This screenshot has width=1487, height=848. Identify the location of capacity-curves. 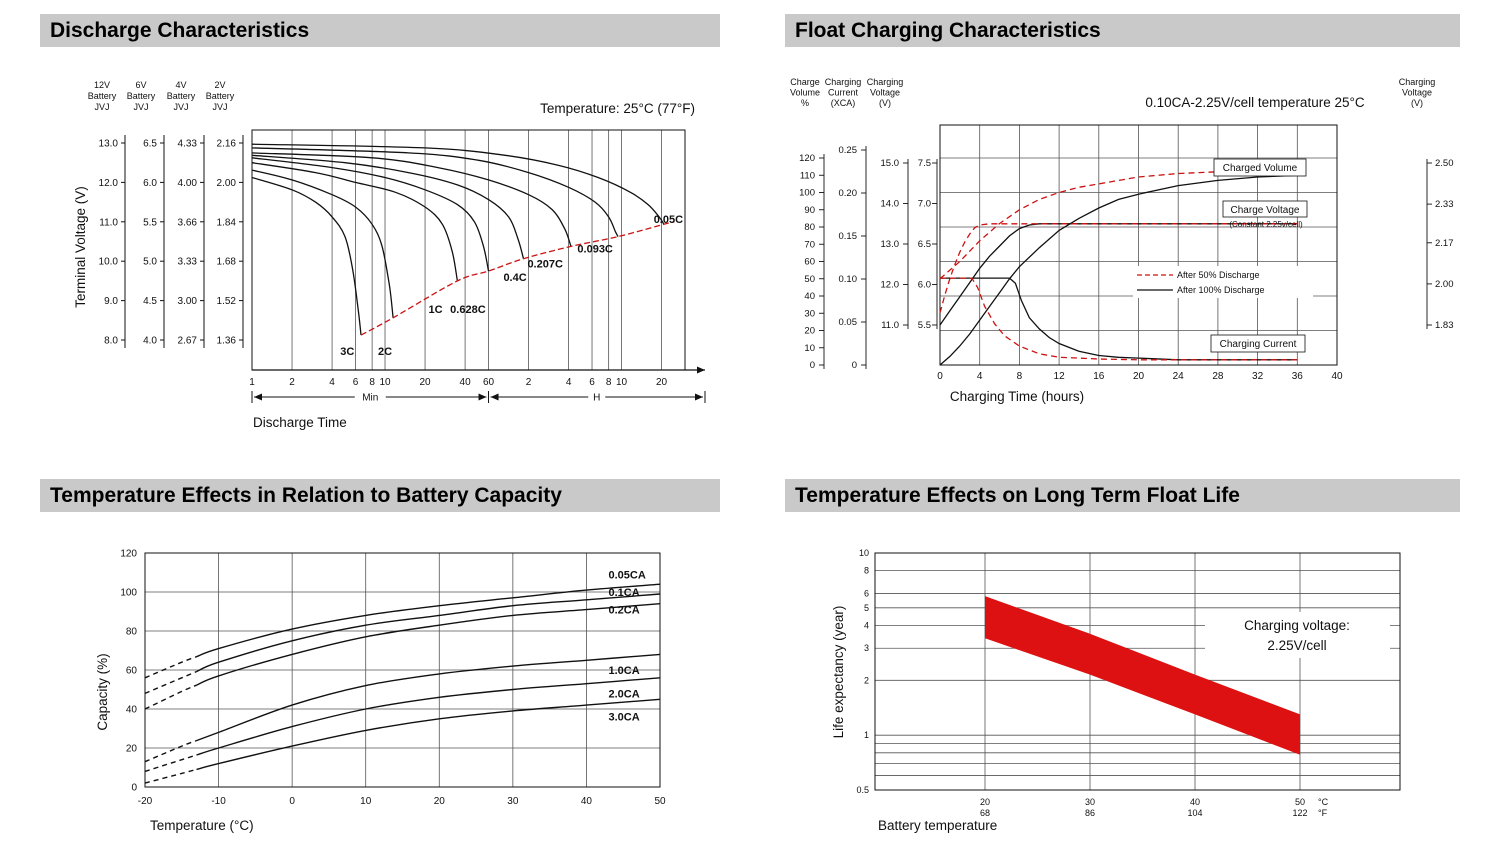
(402, 683).